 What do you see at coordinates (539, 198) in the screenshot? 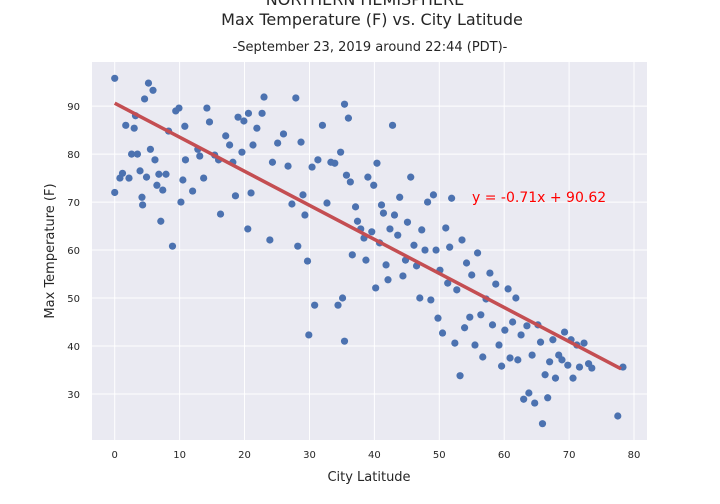
I see `annotation: y = -0.71x + 90.62` at bounding box center [539, 198].